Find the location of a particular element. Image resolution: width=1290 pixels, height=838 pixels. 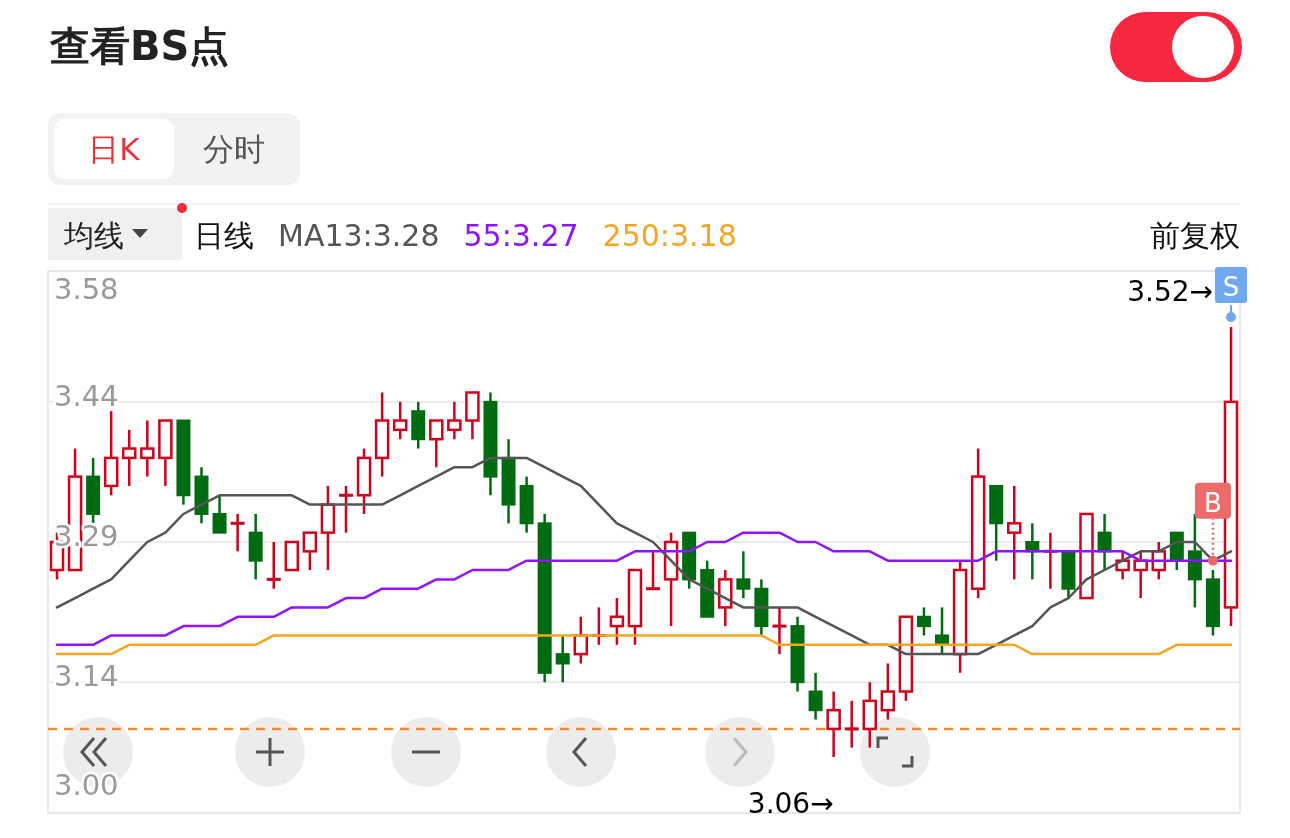

annotation: 3.06→ is located at coordinates (790, 803).